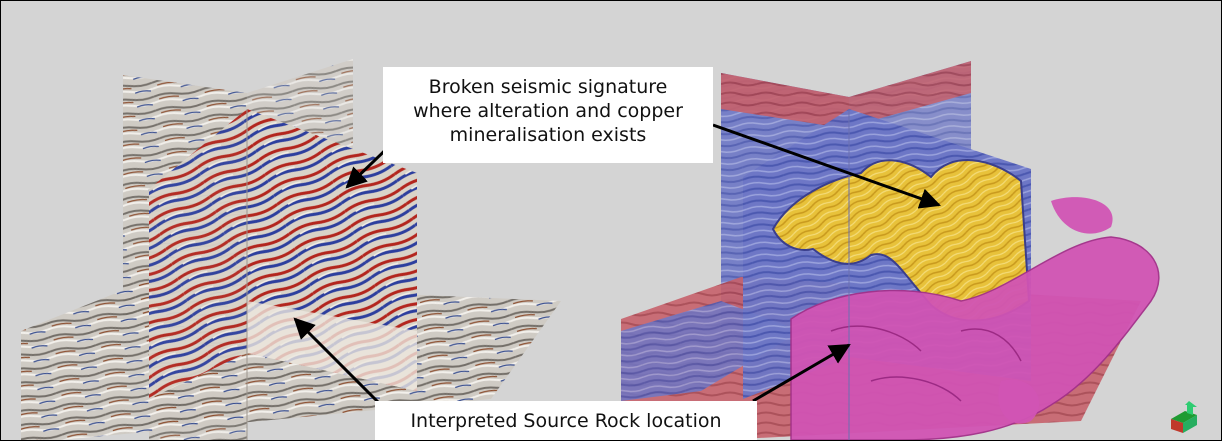 This screenshot has height=441, width=1222. I want to click on callout-line-3: mineralisation exists, so click(548, 135).